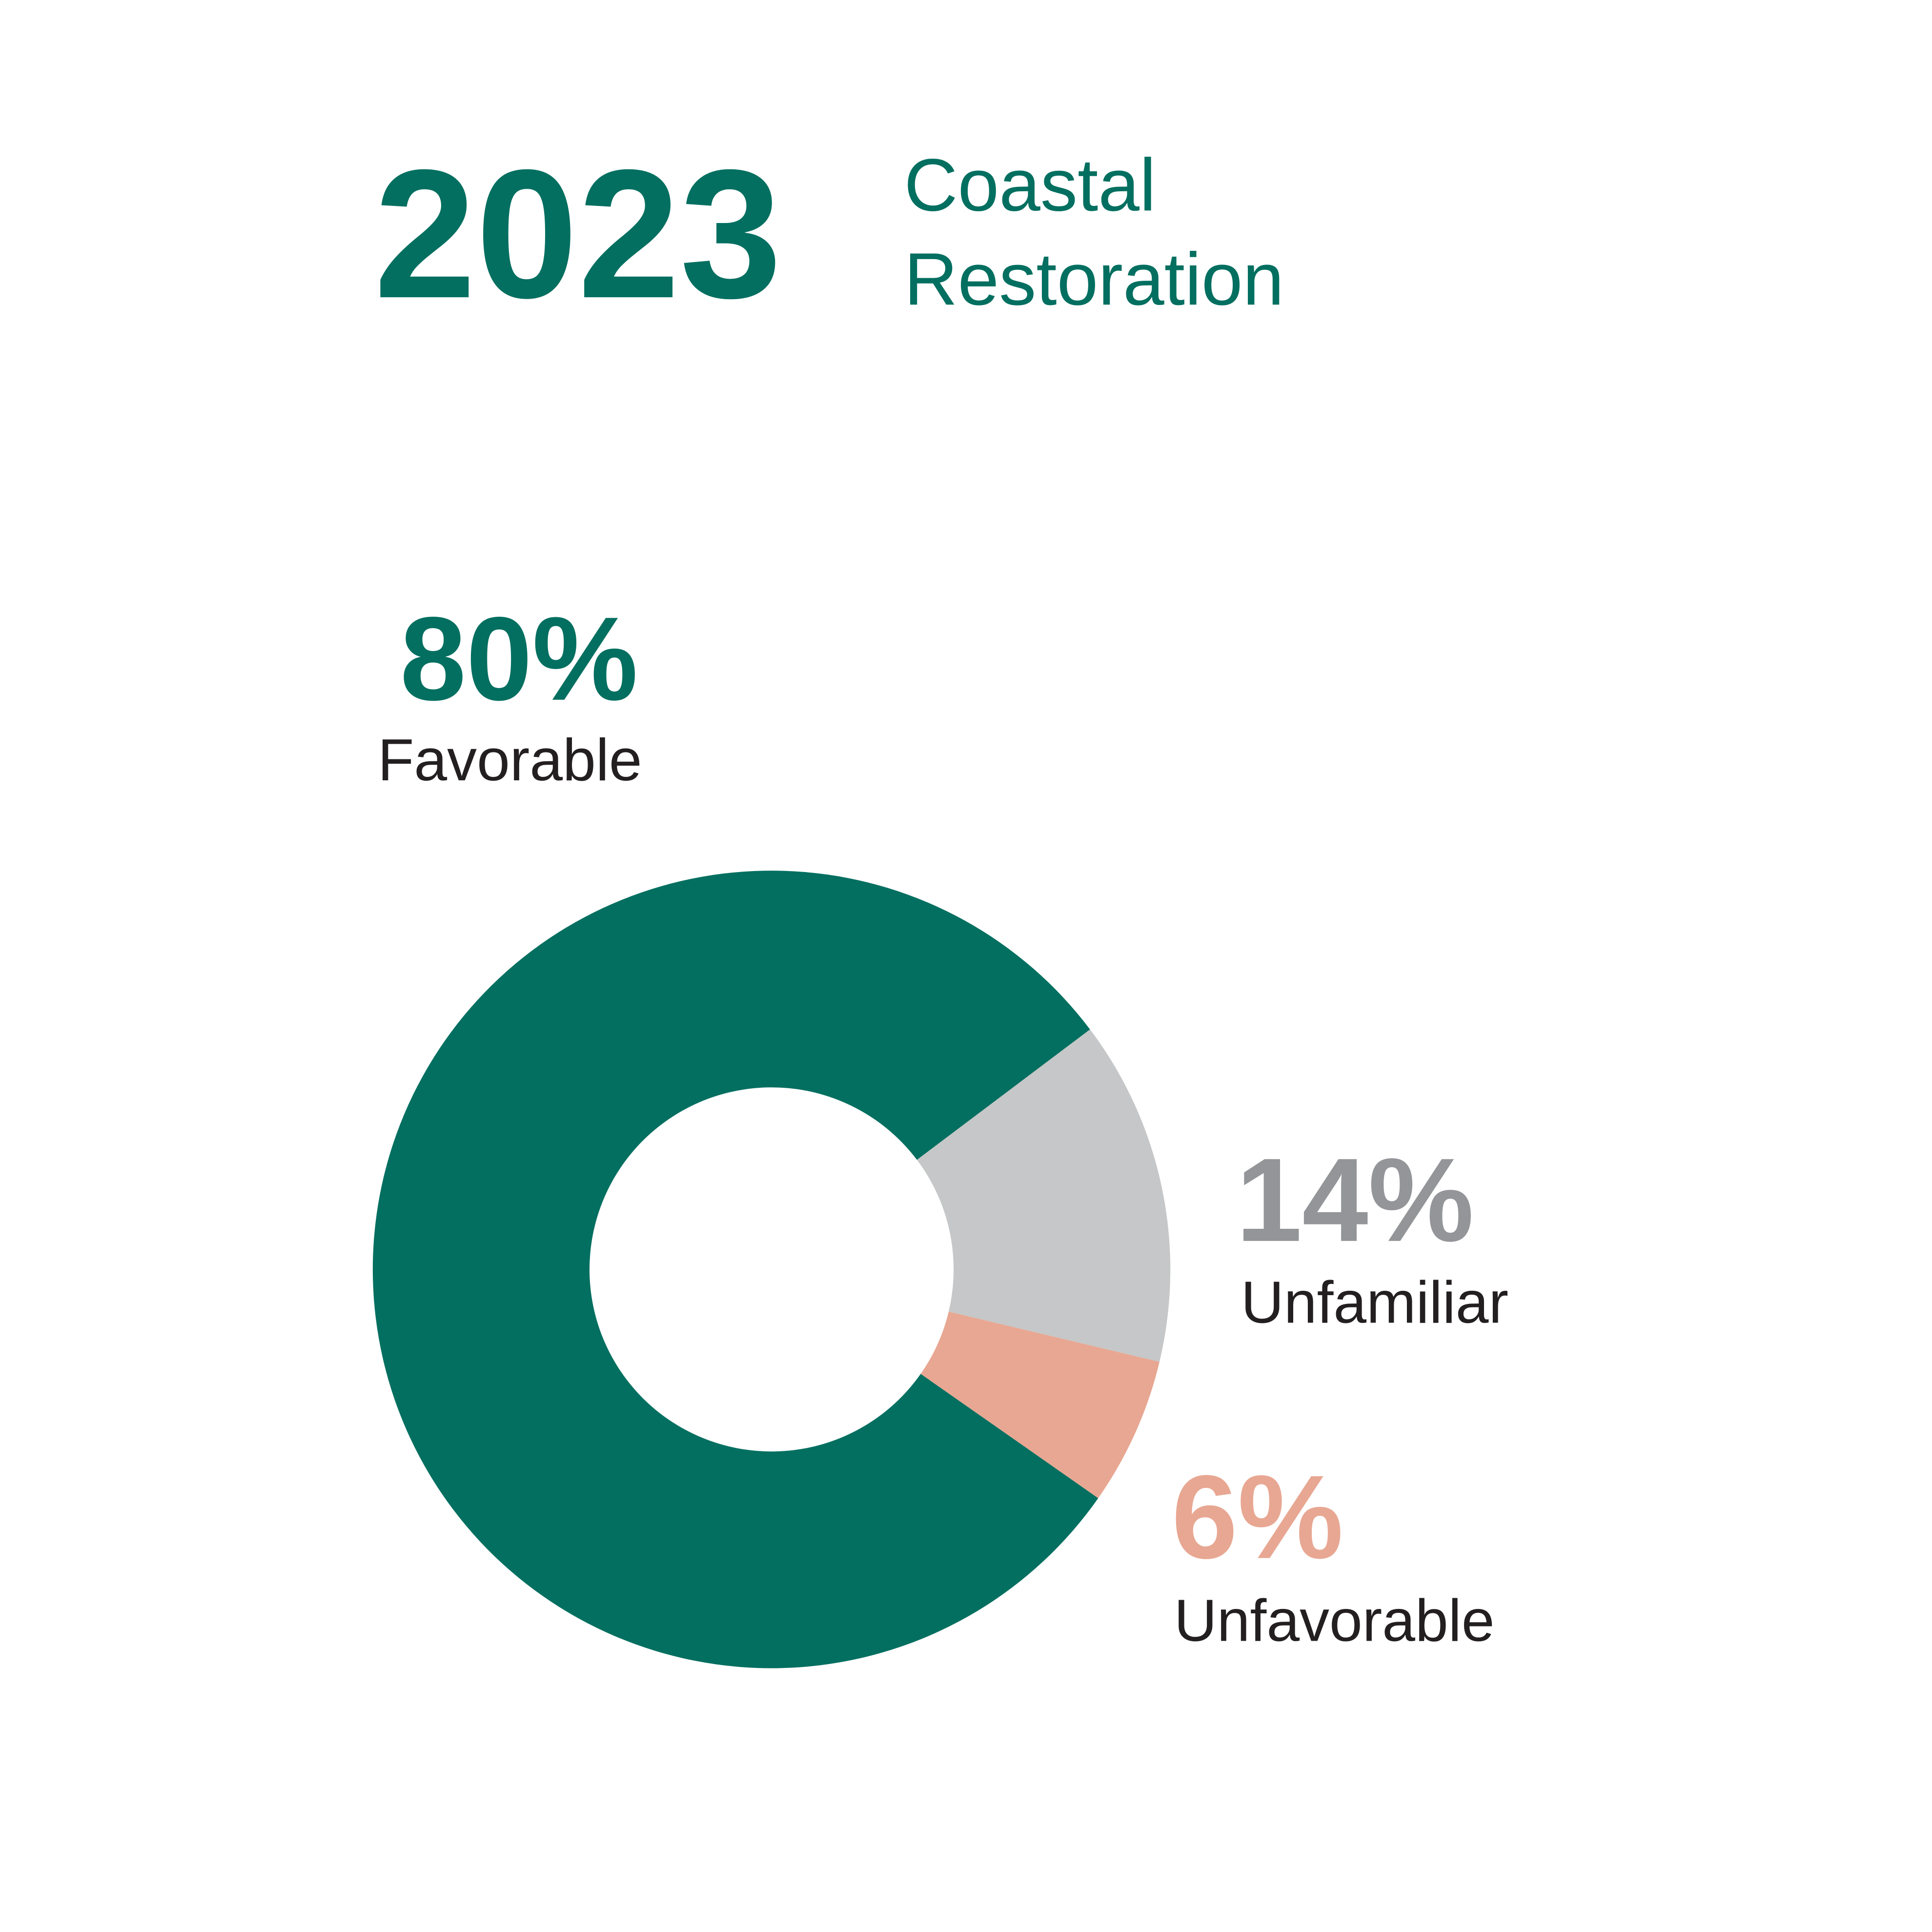 Image resolution: width=1932 pixels, height=1932 pixels. What do you see at coordinates (578, 233) in the screenshot?
I see `chart-title: 2023` at bounding box center [578, 233].